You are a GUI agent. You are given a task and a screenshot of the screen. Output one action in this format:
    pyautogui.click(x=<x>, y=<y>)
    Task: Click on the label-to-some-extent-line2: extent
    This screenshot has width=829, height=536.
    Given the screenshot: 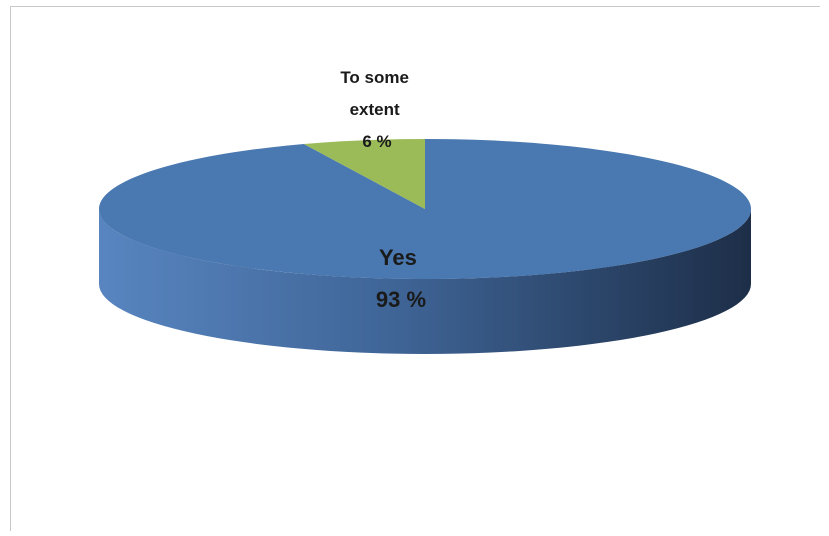 What is the action you would take?
    pyautogui.click(x=375, y=109)
    